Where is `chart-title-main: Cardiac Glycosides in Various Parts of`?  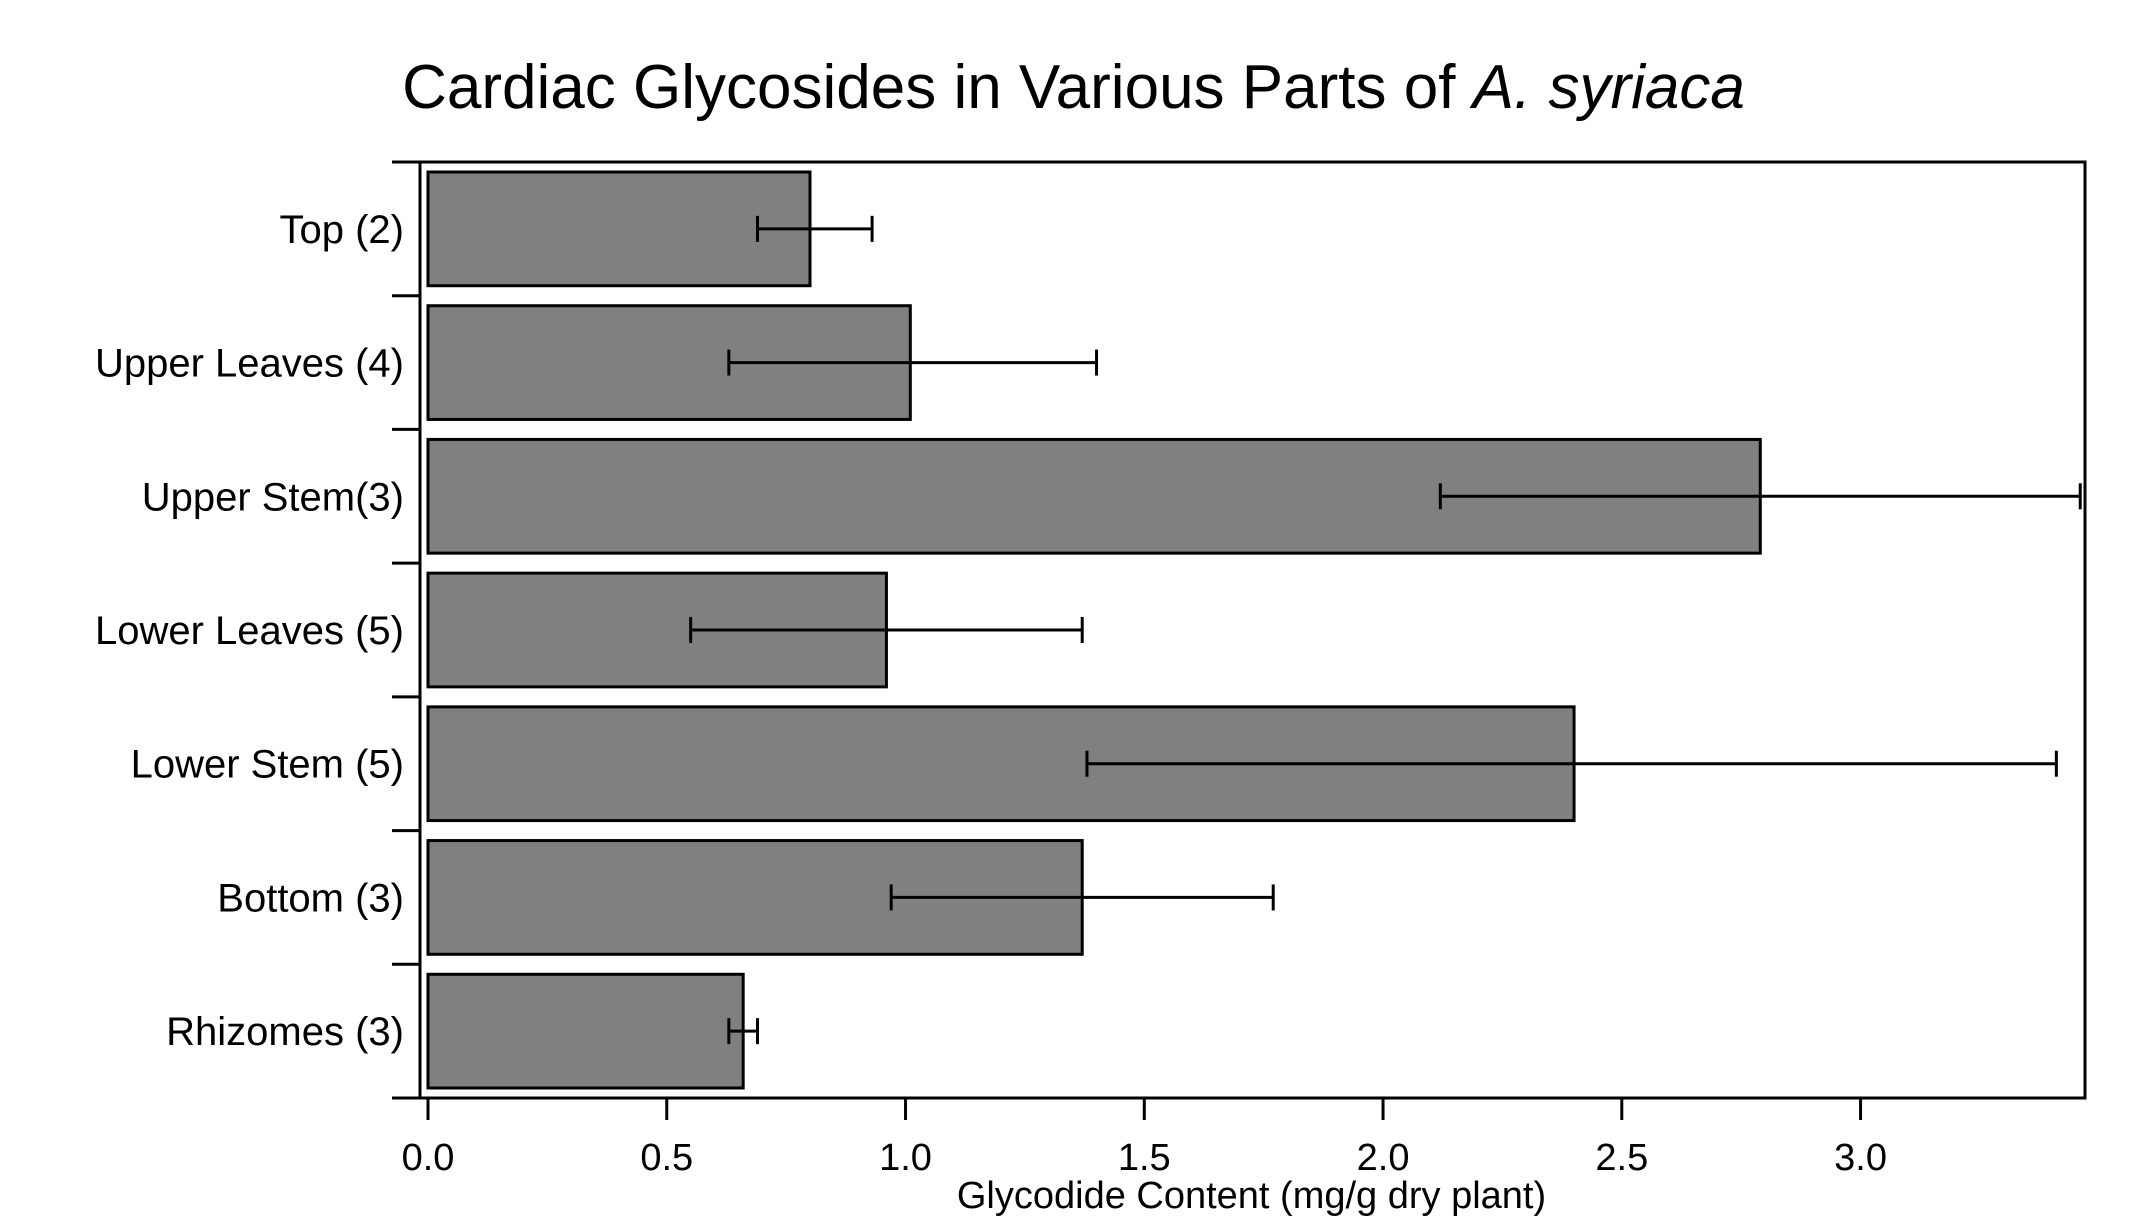 chart-title-main: Cardiac Glycosides in Various Parts of is located at coordinates (929, 87).